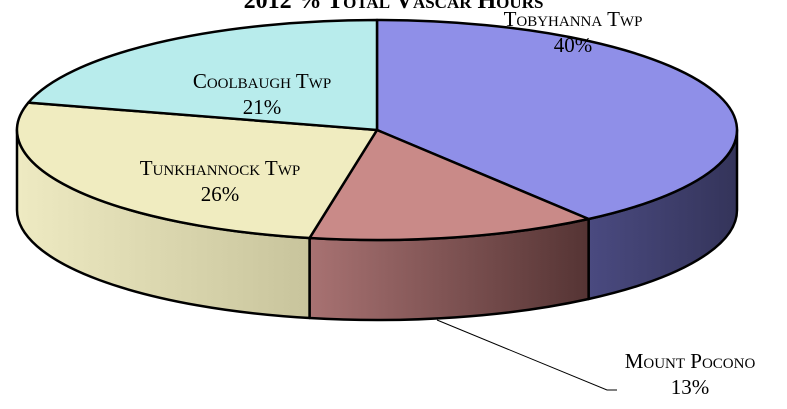 This screenshot has width=787, height=409. Describe the element at coordinates (220, 181) in the screenshot. I see `slice-label: Tunkhannock Twp 26%` at that location.